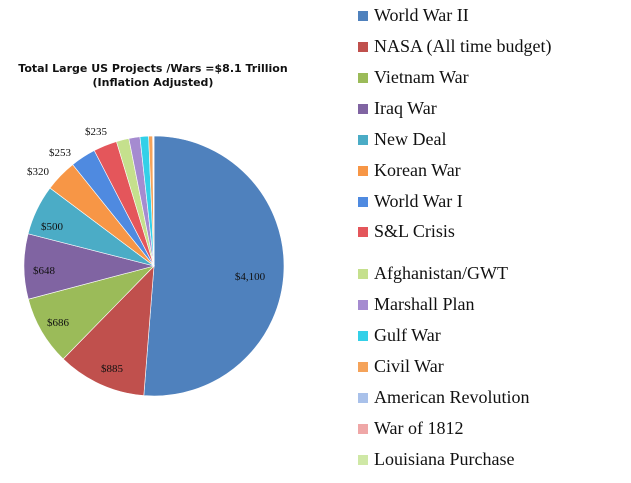 This screenshot has height=483, width=631. Describe the element at coordinates (493, 139) in the screenshot. I see `legend-item-new-deal: New Deal` at that location.